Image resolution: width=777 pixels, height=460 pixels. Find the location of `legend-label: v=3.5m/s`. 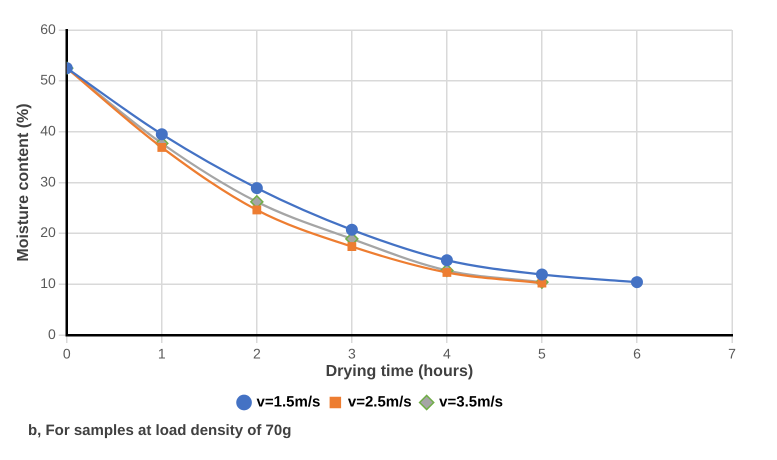

legend-label: v=3.5m/s is located at coordinates (471, 402).